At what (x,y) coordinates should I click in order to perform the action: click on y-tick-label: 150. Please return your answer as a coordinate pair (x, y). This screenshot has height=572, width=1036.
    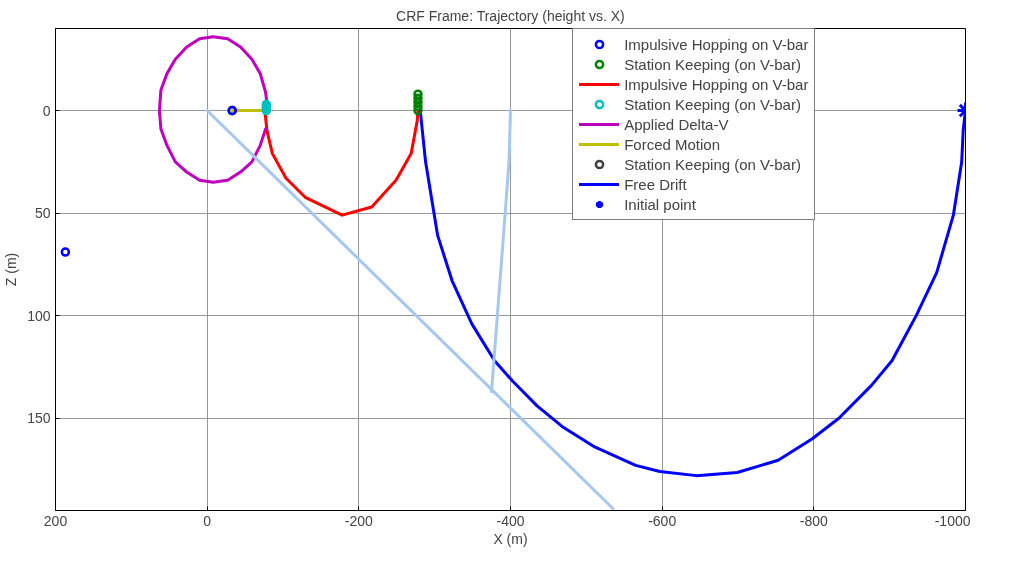
    Looking at the image, I should click on (39, 418).